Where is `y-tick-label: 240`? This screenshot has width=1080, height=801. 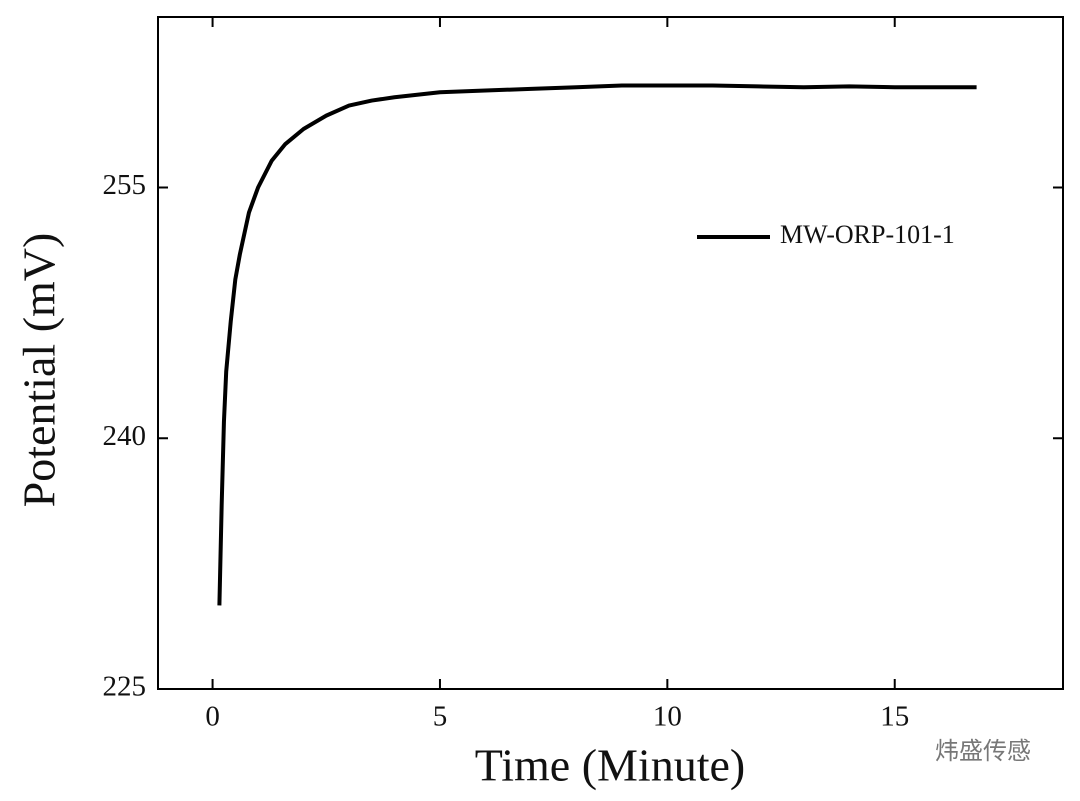 y-tick-label: 240 is located at coordinates (125, 436).